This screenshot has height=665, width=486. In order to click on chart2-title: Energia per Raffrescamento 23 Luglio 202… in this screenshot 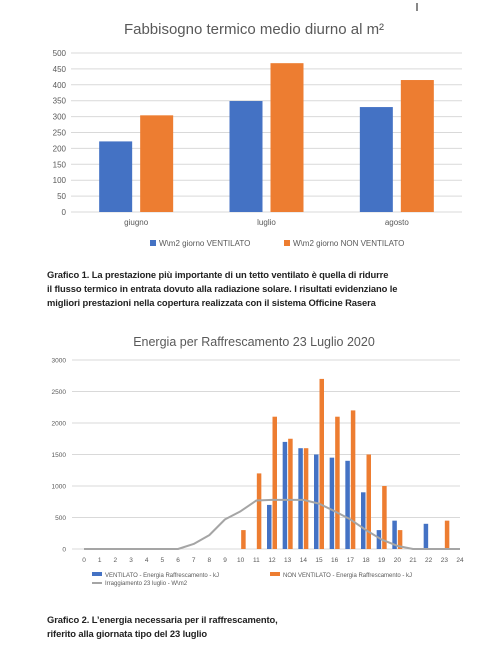, I will do `click(254, 342)`.